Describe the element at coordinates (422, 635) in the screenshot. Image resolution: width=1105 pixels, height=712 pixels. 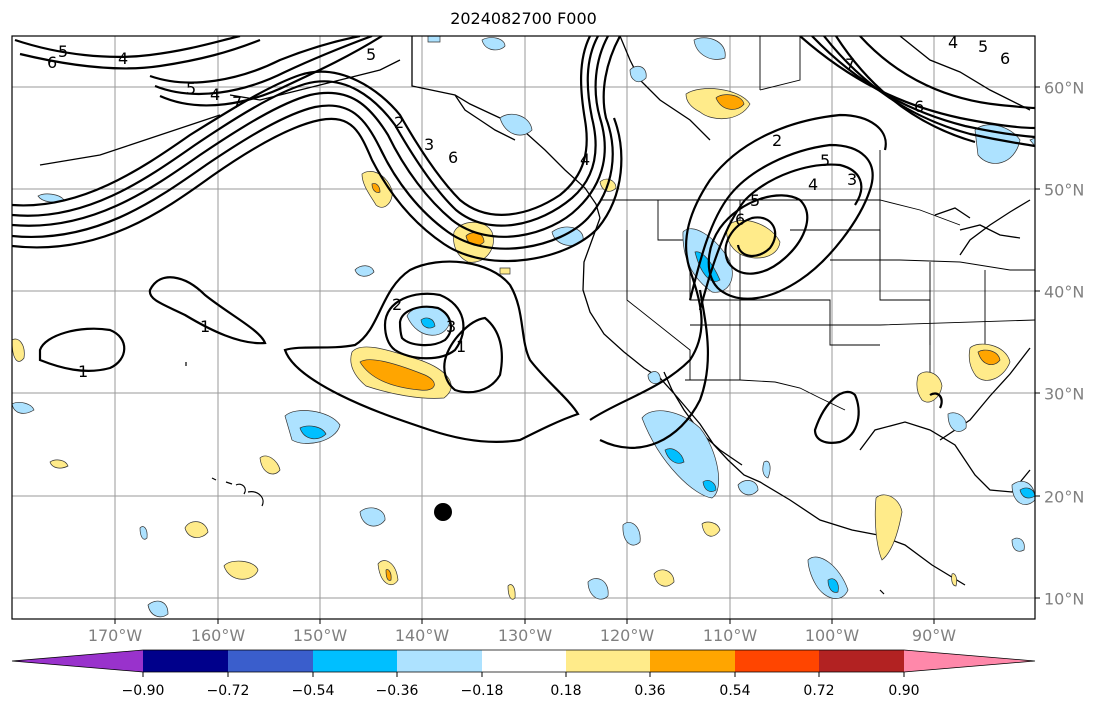
I see `longitude-label: 140°W` at that location.